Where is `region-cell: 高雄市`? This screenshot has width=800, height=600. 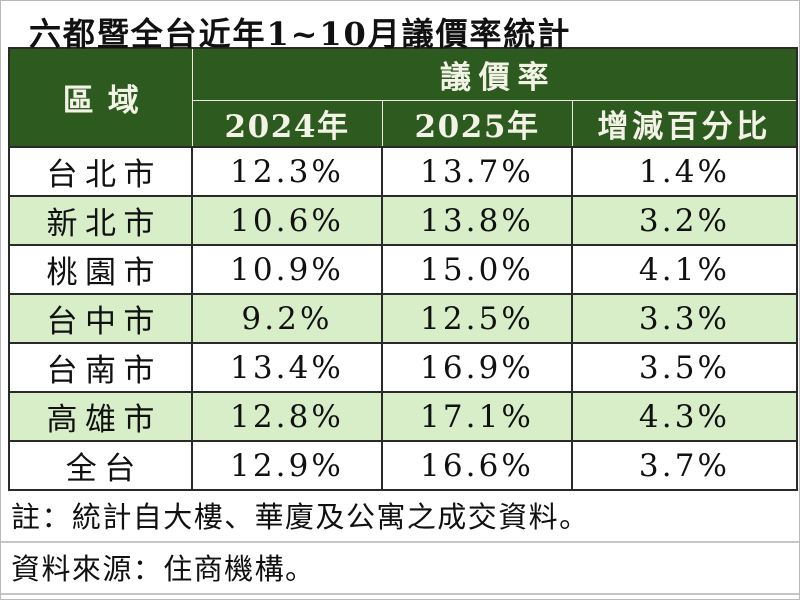 region-cell: 高雄市 is located at coordinates (100, 416).